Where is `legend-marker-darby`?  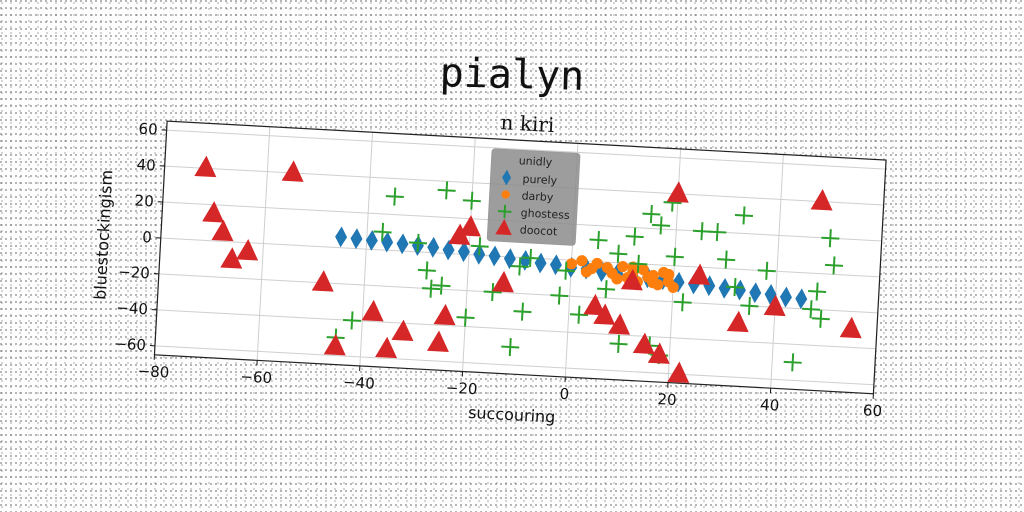 legend-marker-darby is located at coordinates (505, 194).